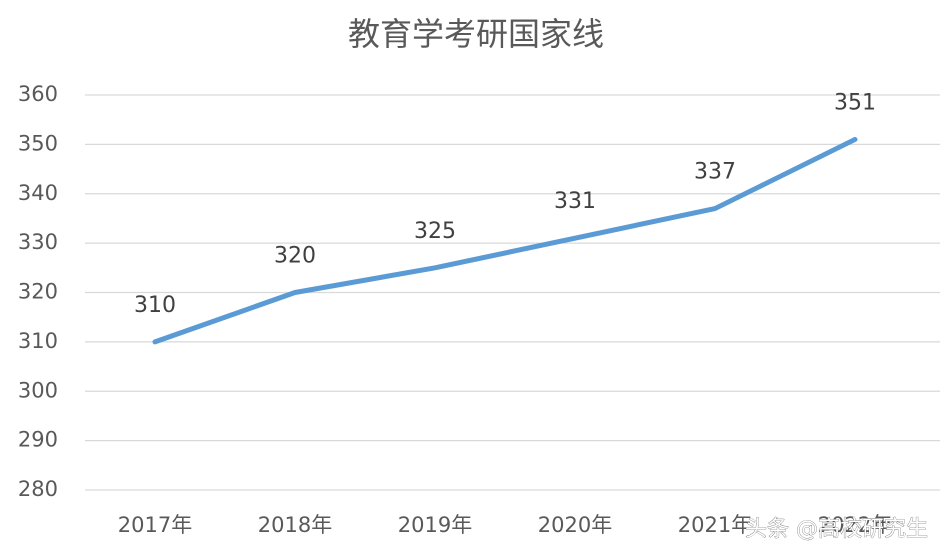 The width and height of the screenshot is (944, 558). What do you see at coordinates (855, 525) in the screenshot?
I see `x-tick-label: 2022年` at bounding box center [855, 525].